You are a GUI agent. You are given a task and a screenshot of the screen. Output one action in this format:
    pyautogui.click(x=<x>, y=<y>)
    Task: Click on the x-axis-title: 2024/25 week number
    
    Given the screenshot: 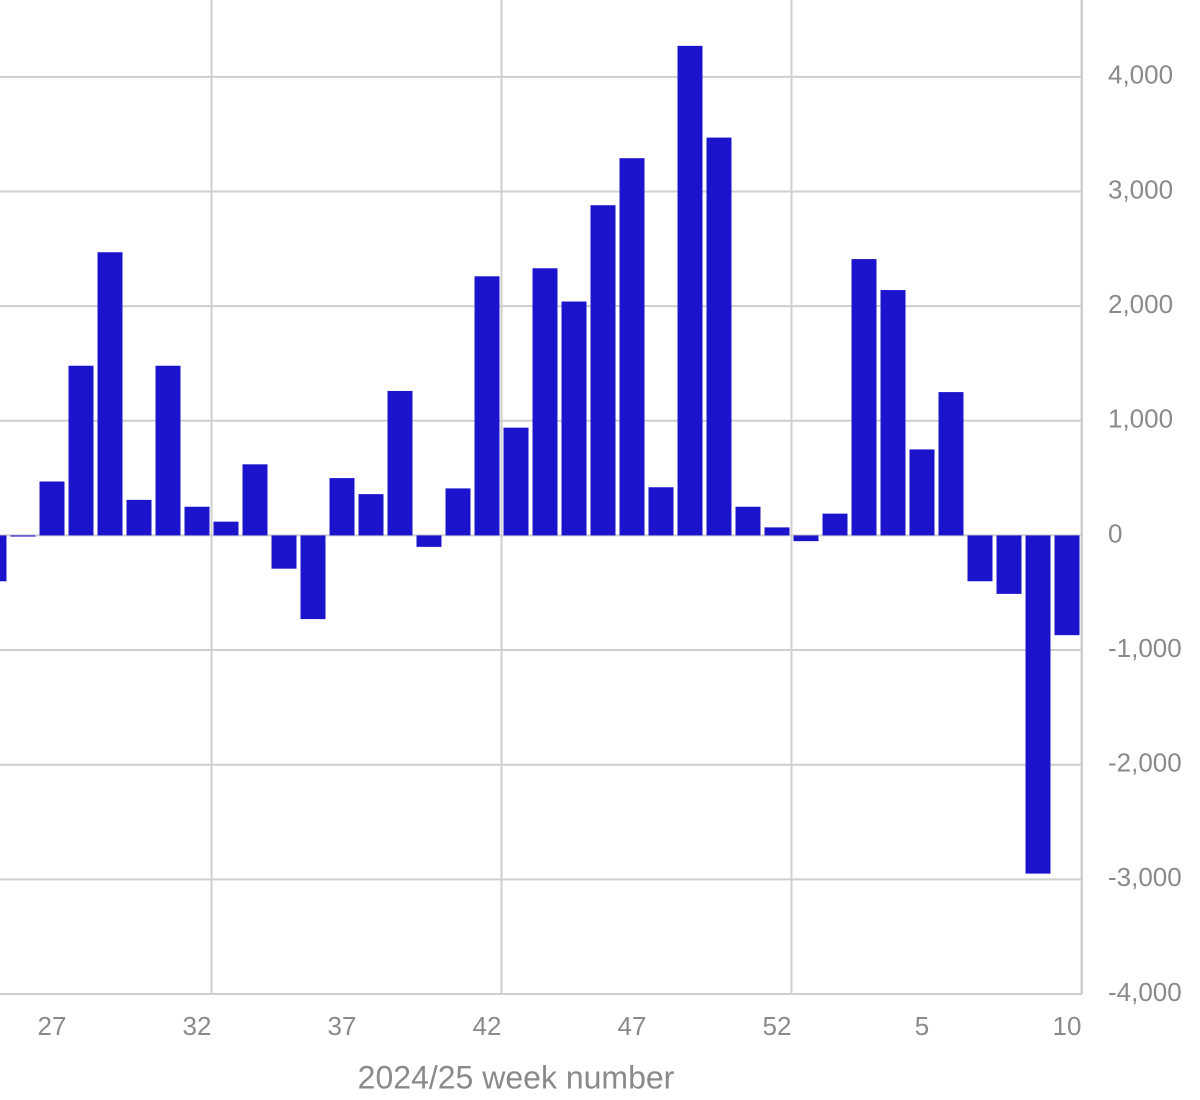 What is the action you would take?
    pyautogui.click(x=516, y=1077)
    